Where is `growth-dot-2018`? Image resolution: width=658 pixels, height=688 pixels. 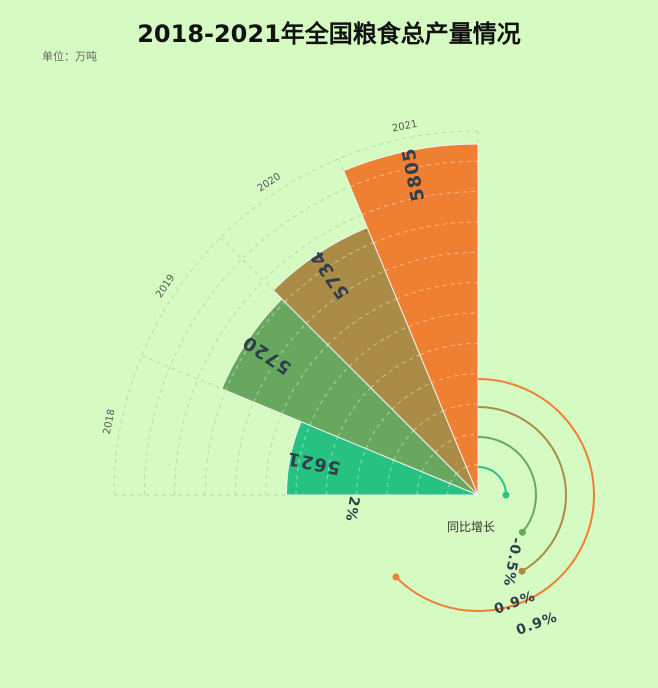
growth-dot-2018 is located at coordinates (506, 495).